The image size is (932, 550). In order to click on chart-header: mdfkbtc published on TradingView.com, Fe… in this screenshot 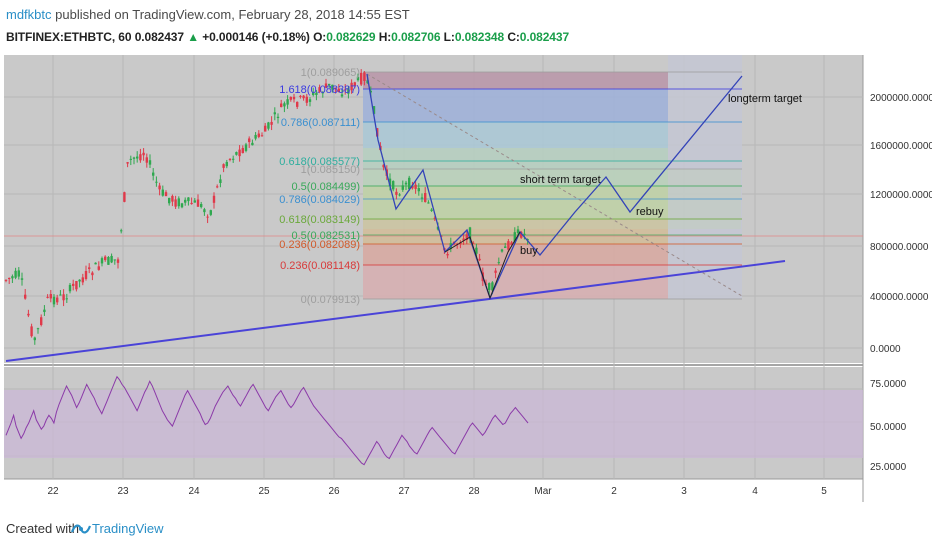, I will do `click(466, 26)`.